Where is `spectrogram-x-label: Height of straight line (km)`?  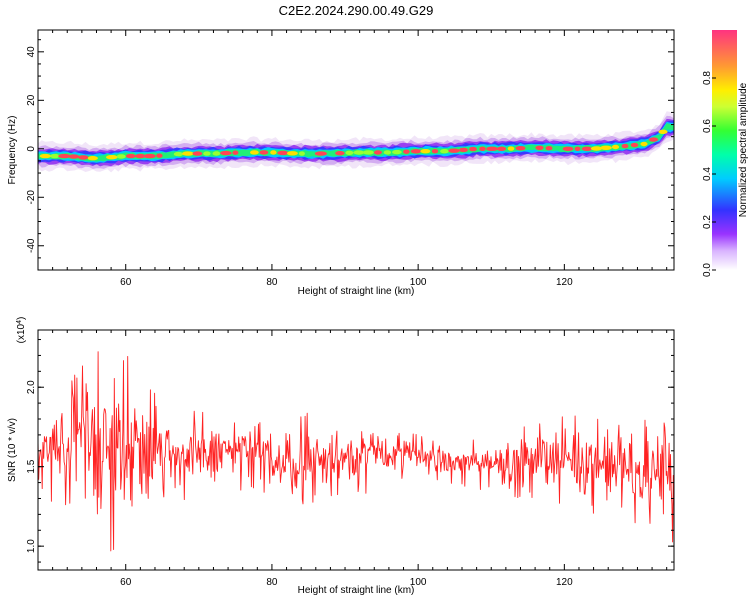 spectrogram-x-label: Height of straight line (km) is located at coordinates (356, 291).